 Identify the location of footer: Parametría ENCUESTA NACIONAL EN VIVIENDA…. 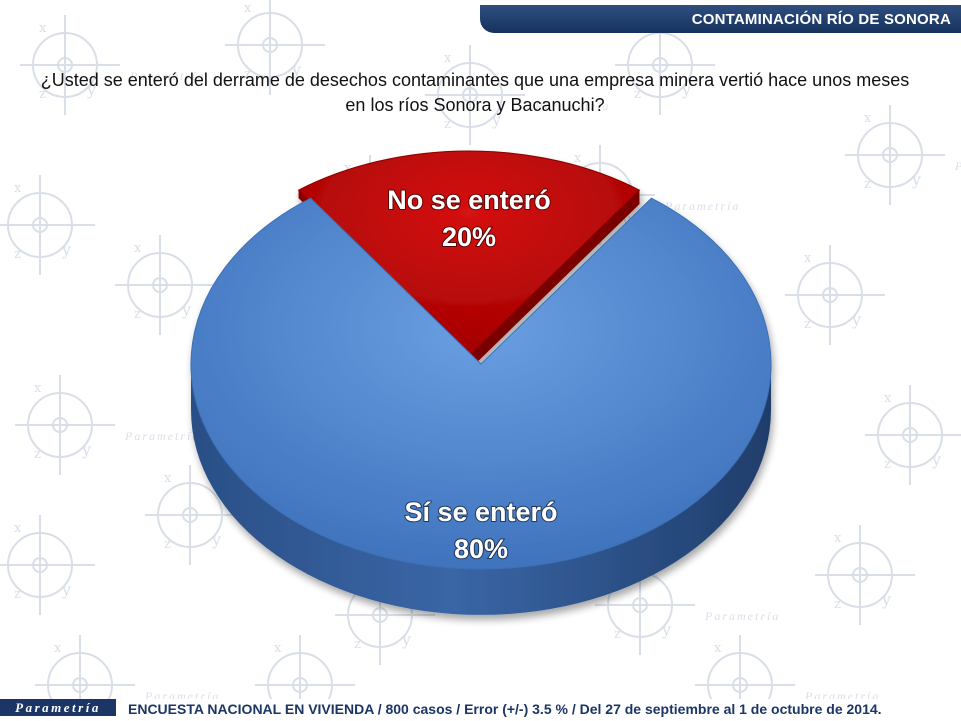
(480, 710).